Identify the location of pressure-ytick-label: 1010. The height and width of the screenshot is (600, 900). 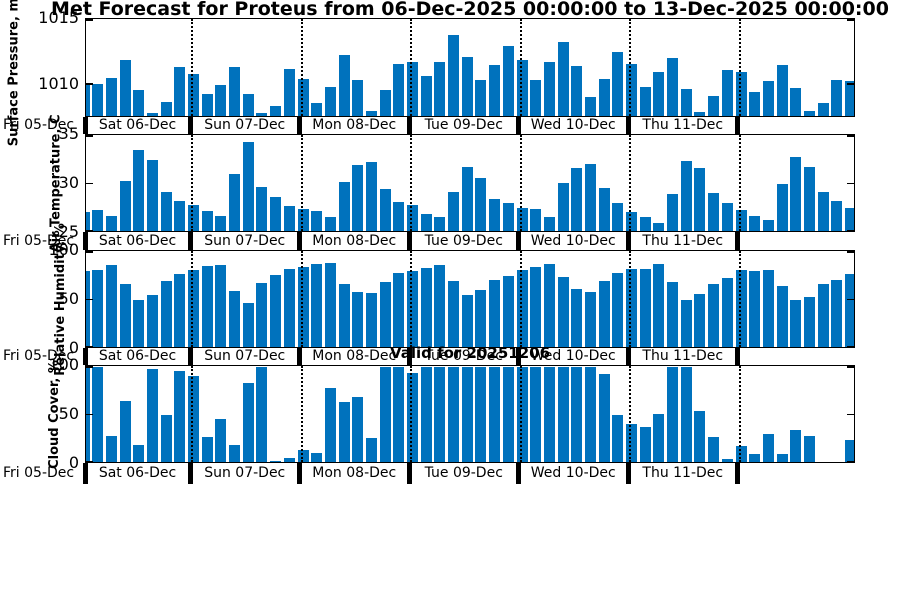
(58, 83).